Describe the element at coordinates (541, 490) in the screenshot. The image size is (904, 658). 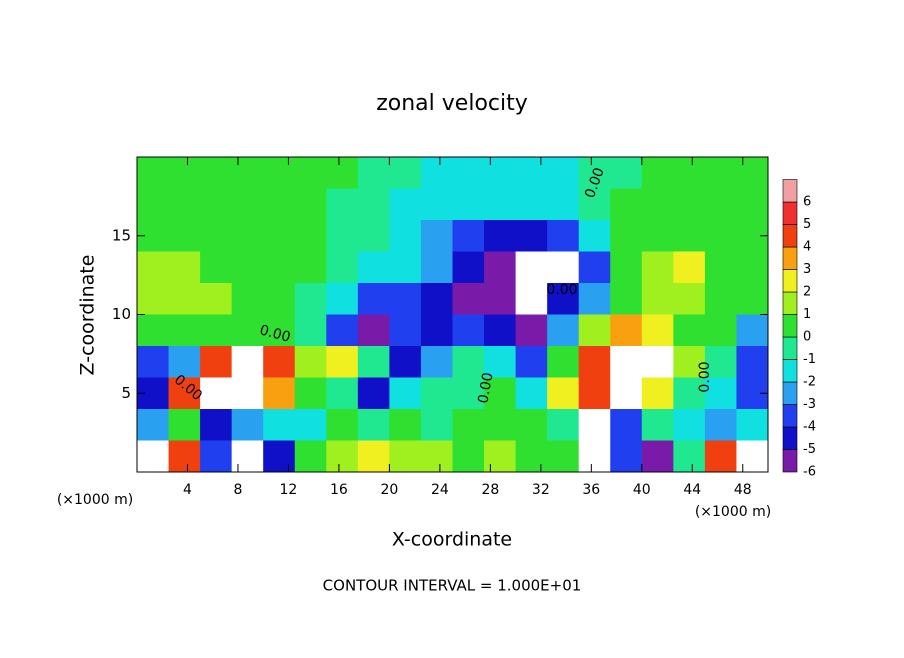
I see `x-tick-label: 32` at that location.